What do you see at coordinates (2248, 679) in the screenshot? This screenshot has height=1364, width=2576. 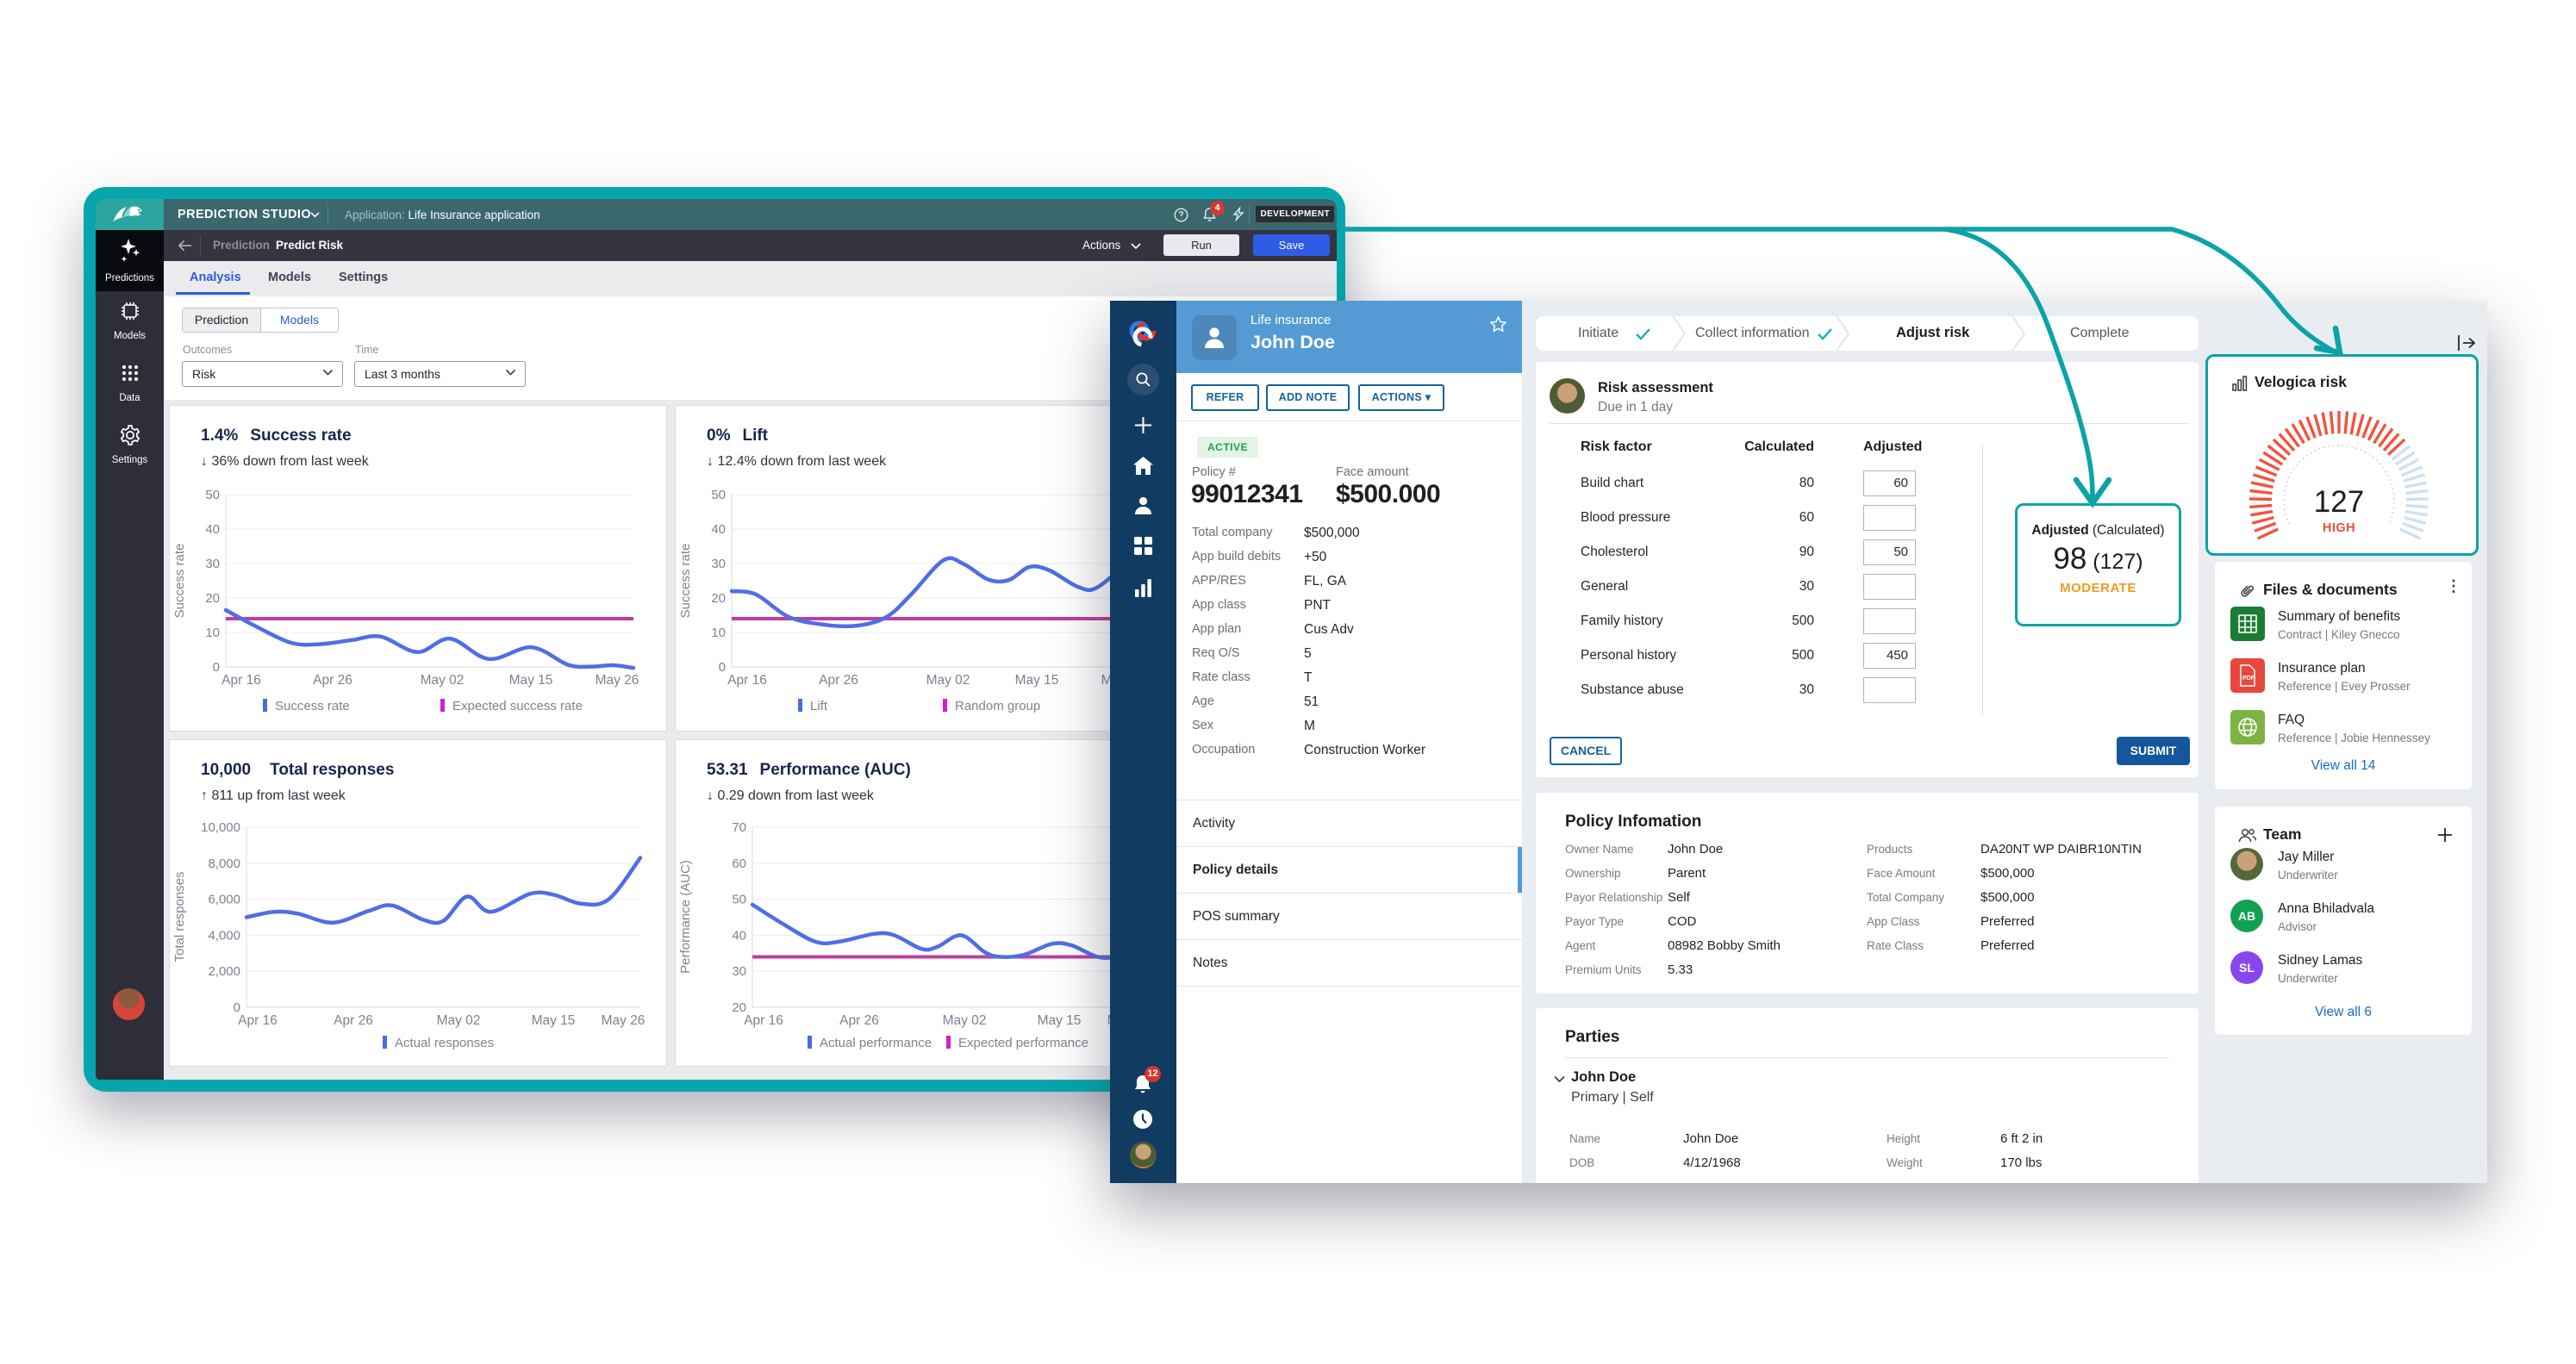 I see `svg-text: PDF` at bounding box center [2248, 679].